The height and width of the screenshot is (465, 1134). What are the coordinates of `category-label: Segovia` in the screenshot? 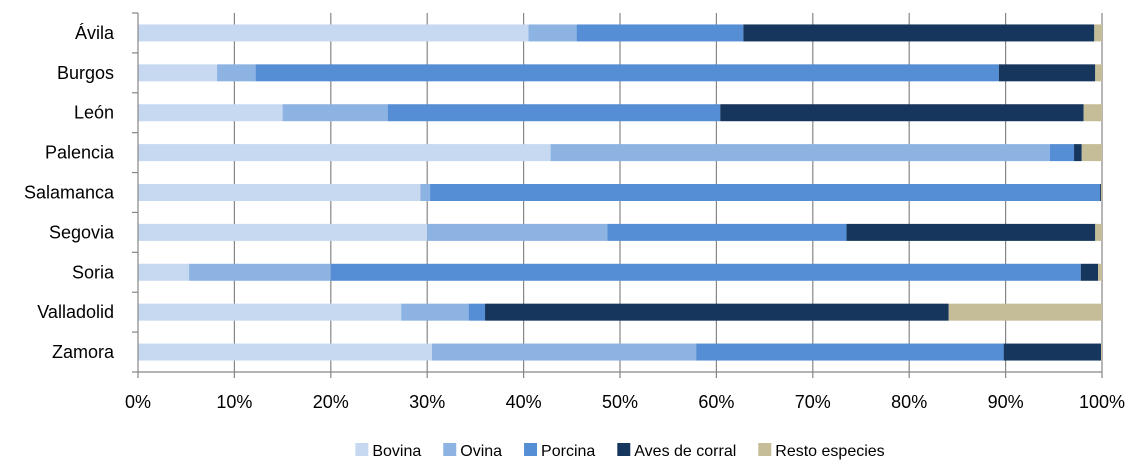 It's located at (82, 232).